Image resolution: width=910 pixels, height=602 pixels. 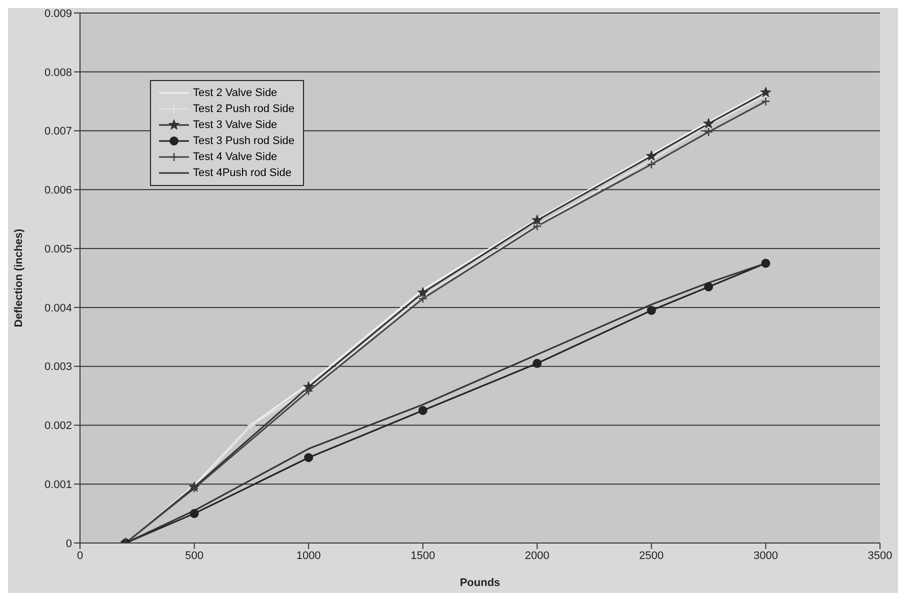 What do you see at coordinates (58, 249) in the screenshot?
I see `y-tick-label: 0.005` at bounding box center [58, 249].